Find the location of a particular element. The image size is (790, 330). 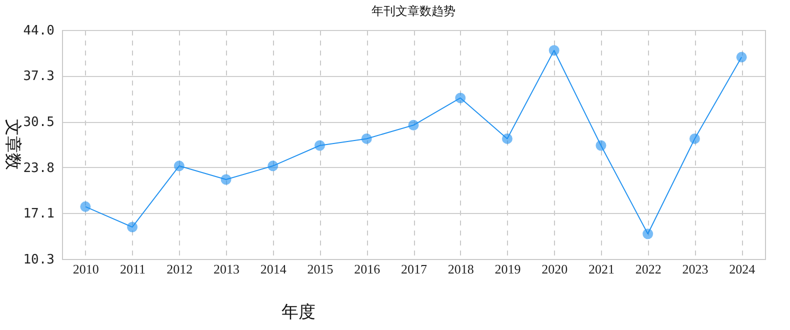

y-tick-label: 10.3 is located at coordinates (38, 260).